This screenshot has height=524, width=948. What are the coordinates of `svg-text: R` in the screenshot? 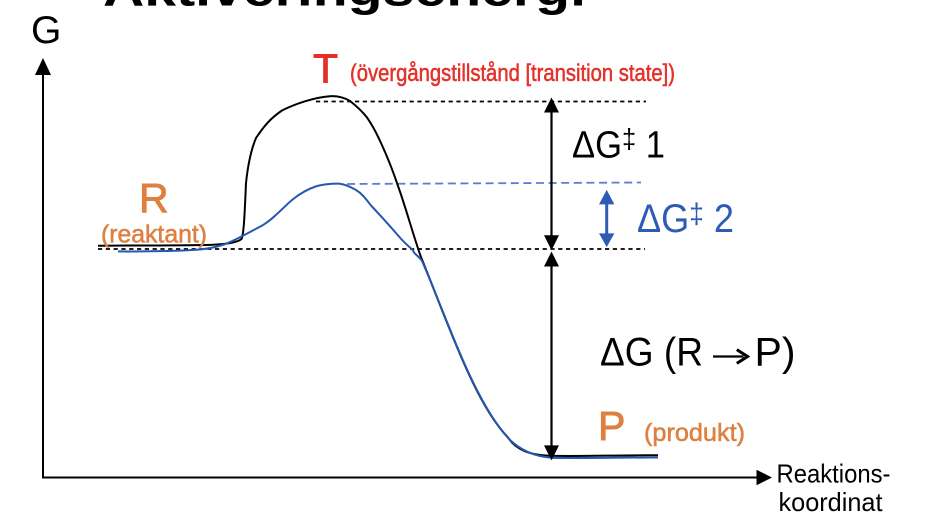 It's located at (154, 198).